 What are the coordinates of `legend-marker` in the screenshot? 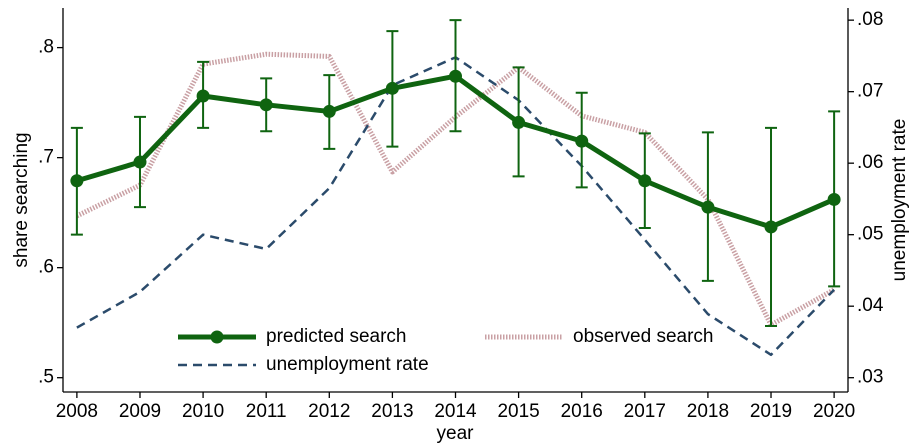 It's located at (217, 337).